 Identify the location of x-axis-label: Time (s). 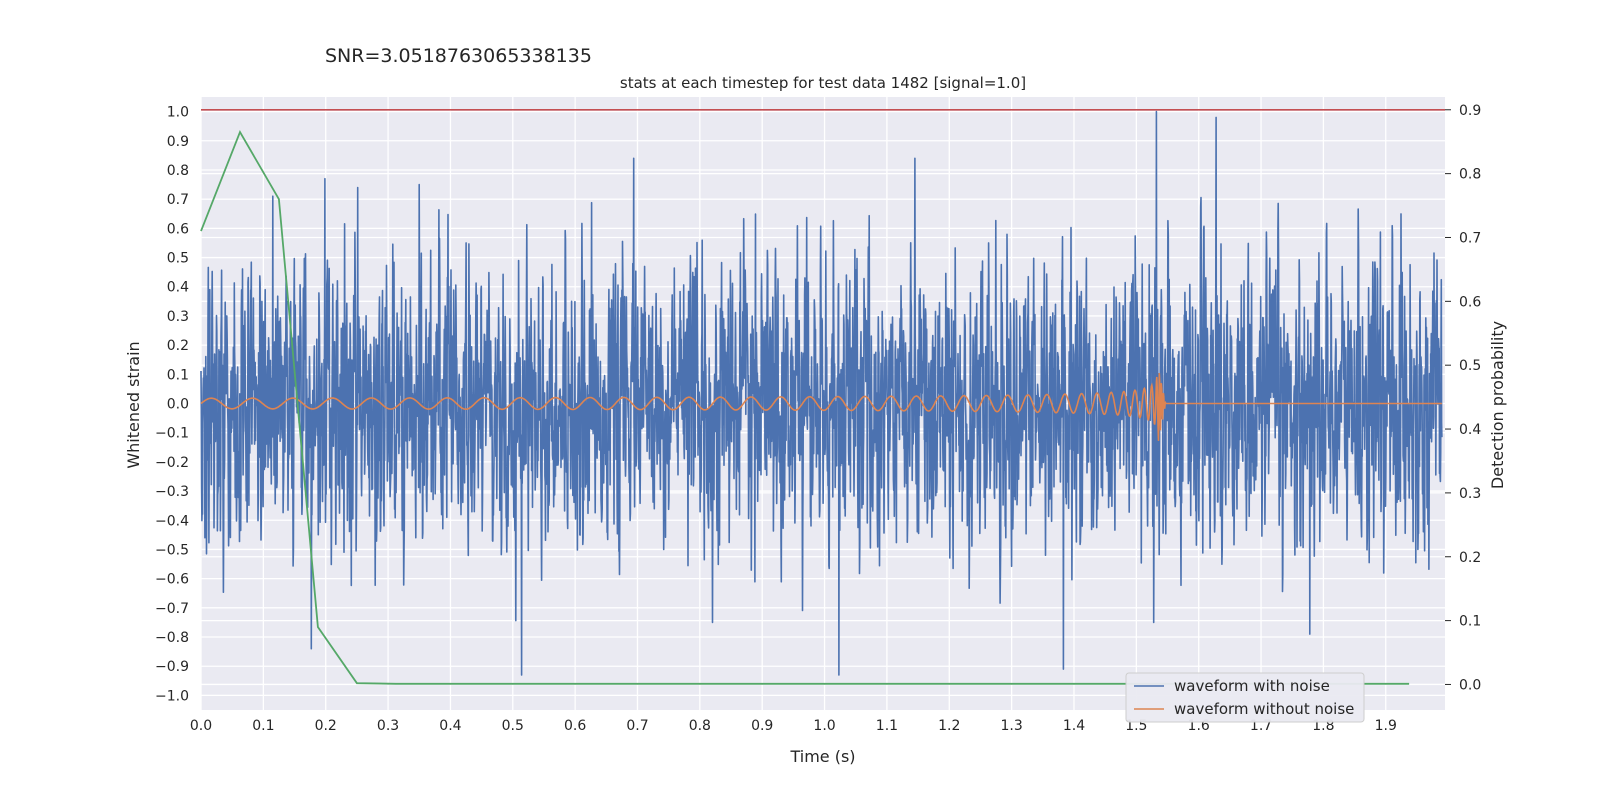
(822, 756).